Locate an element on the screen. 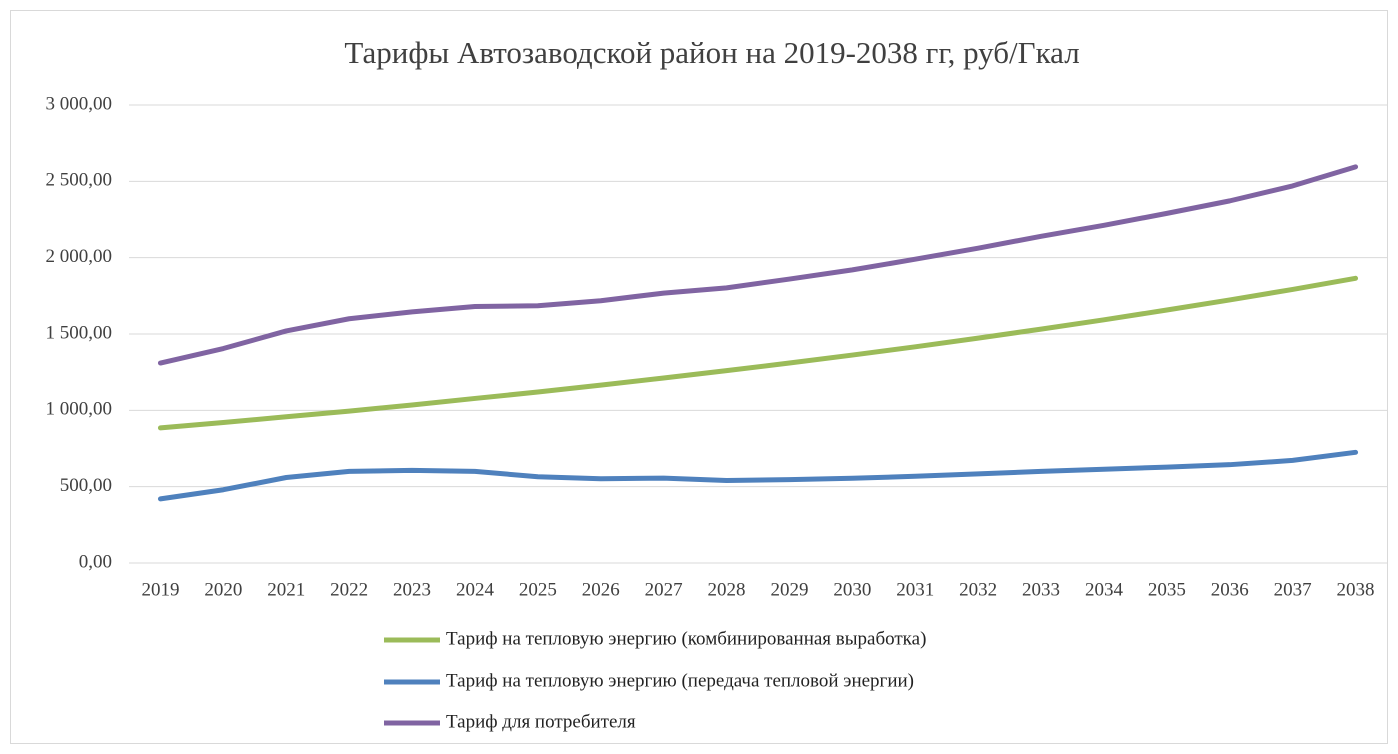 This screenshot has height=754, width=1398. x-tick-label: 2036 is located at coordinates (1230, 589).